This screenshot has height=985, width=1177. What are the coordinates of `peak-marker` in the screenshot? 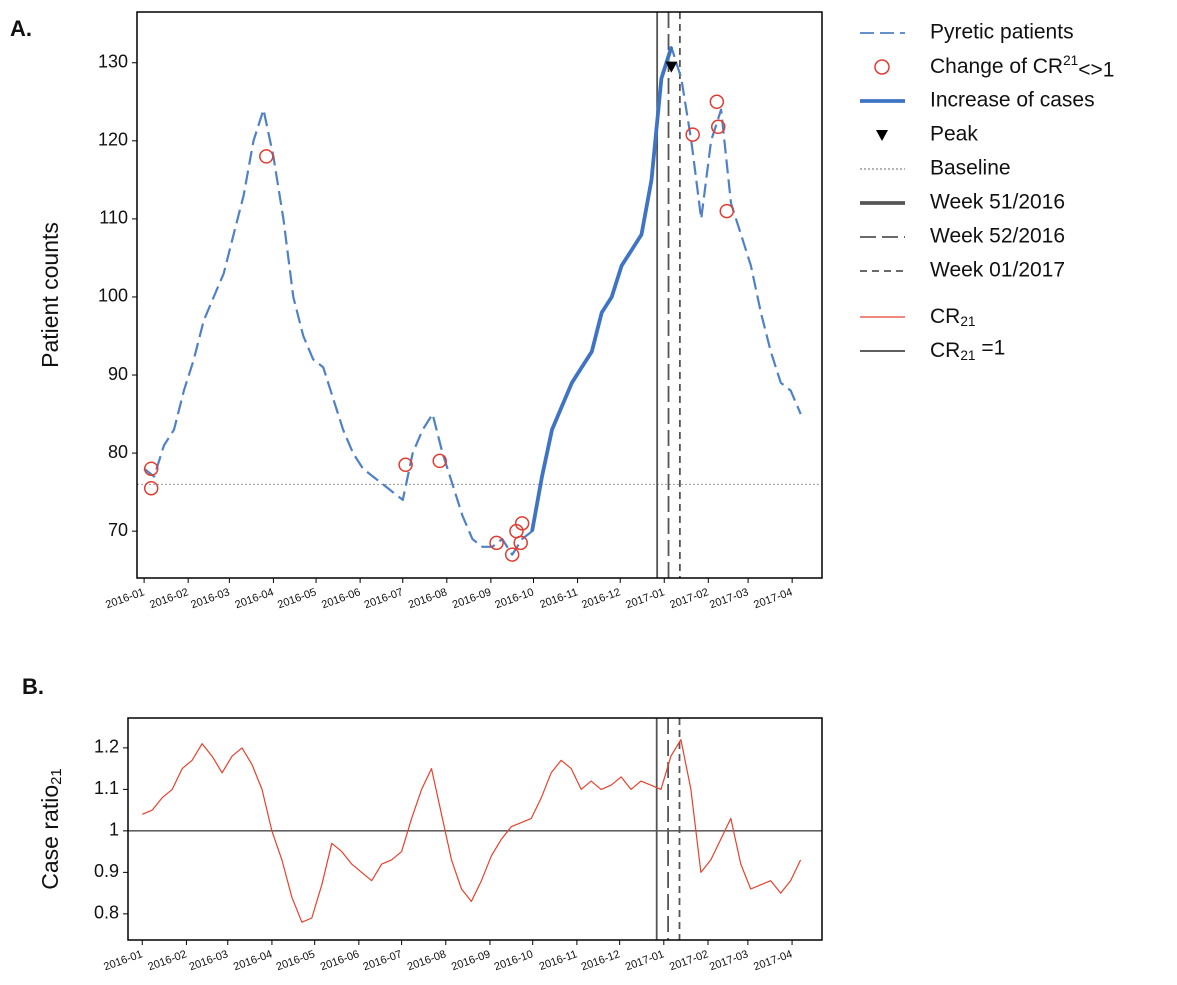 It's located at (671, 67).